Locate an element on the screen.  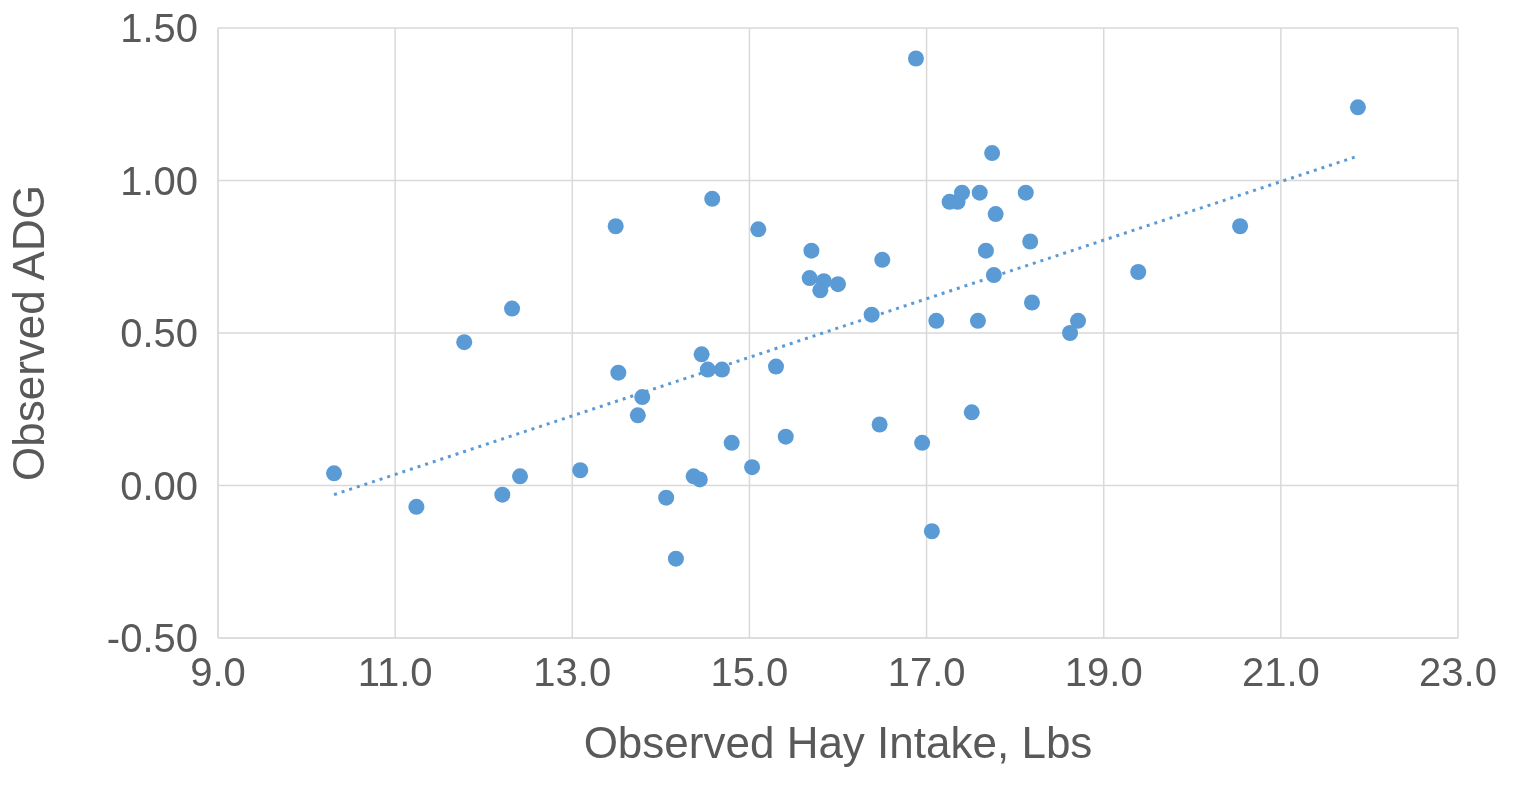
y-tick-label: 1.50 is located at coordinates (159, 28).